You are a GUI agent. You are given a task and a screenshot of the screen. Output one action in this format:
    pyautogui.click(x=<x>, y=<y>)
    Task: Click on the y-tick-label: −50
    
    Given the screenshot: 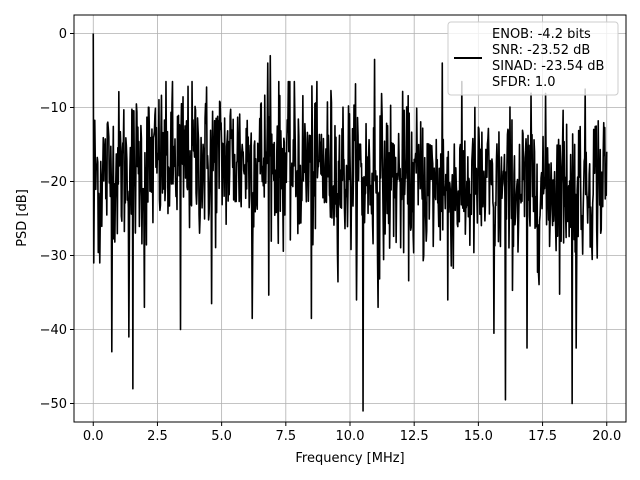 What is the action you would take?
    pyautogui.click(x=53, y=404)
    